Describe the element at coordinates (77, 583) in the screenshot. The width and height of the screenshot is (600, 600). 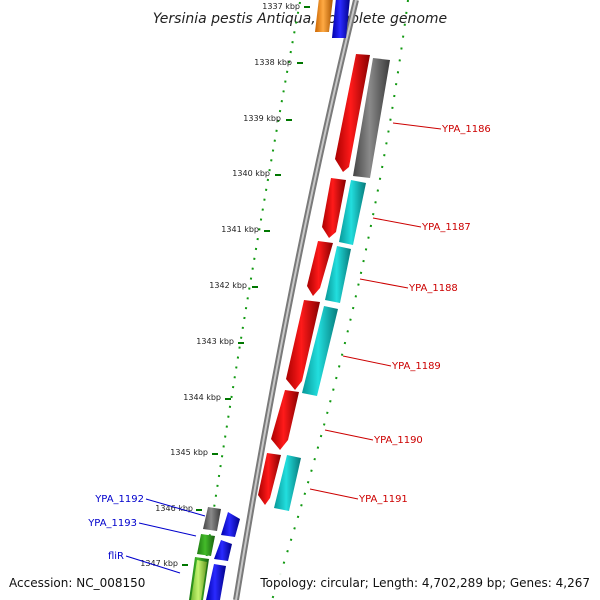
I see `accession-text: Accession: NC_008150` at that location.